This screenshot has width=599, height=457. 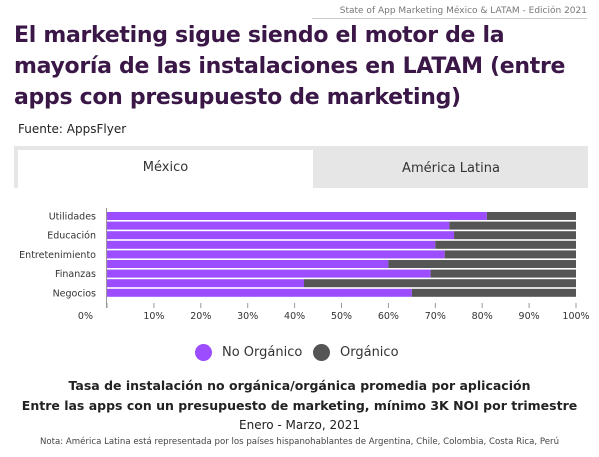 What do you see at coordinates (435, 316) in the screenshot?
I see `x-tick-label: 70%` at bounding box center [435, 316].